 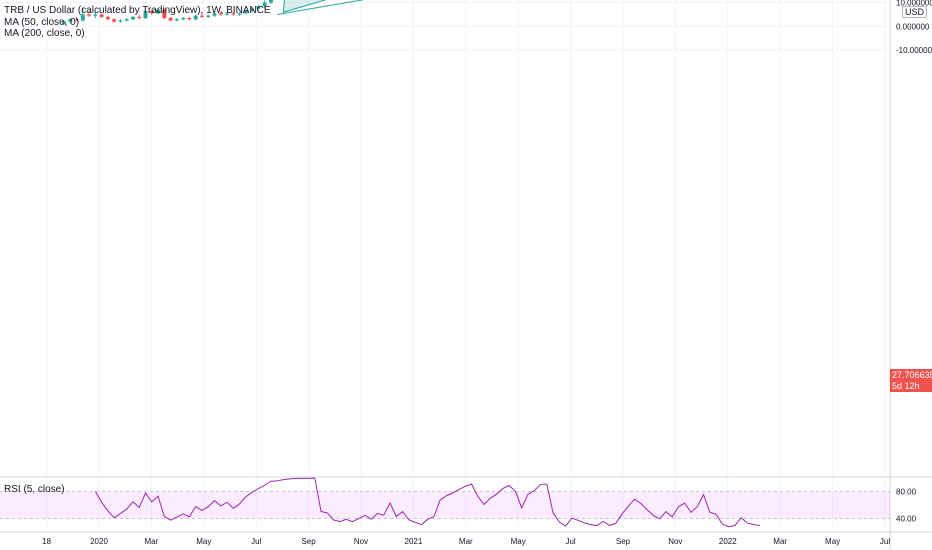 What do you see at coordinates (99, 541) in the screenshot?
I see `x-tick-label: 2020` at bounding box center [99, 541].